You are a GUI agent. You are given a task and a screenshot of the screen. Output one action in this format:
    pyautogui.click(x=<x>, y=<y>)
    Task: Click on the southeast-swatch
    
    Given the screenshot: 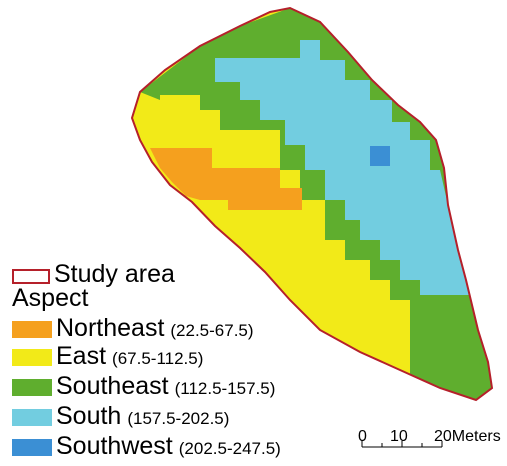 What is the action you would take?
    pyautogui.click(x=32, y=387)
    